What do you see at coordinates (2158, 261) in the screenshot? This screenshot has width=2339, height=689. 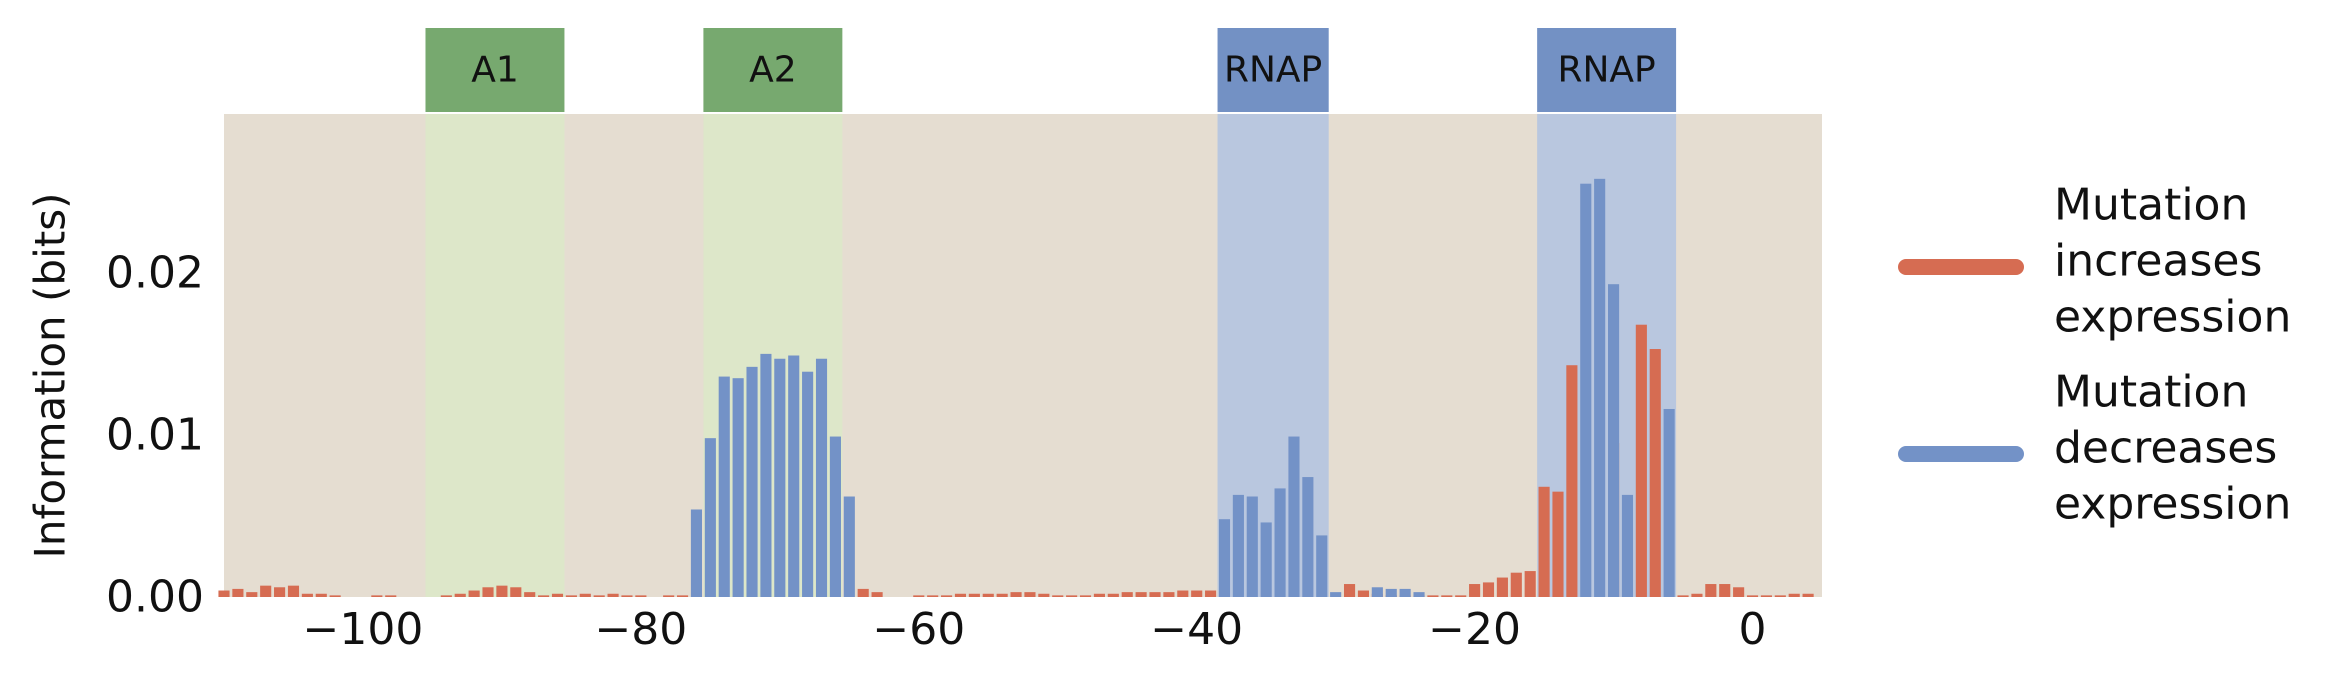 I see `legend-label-increases-line-2: increases` at bounding box center [2158, 261].